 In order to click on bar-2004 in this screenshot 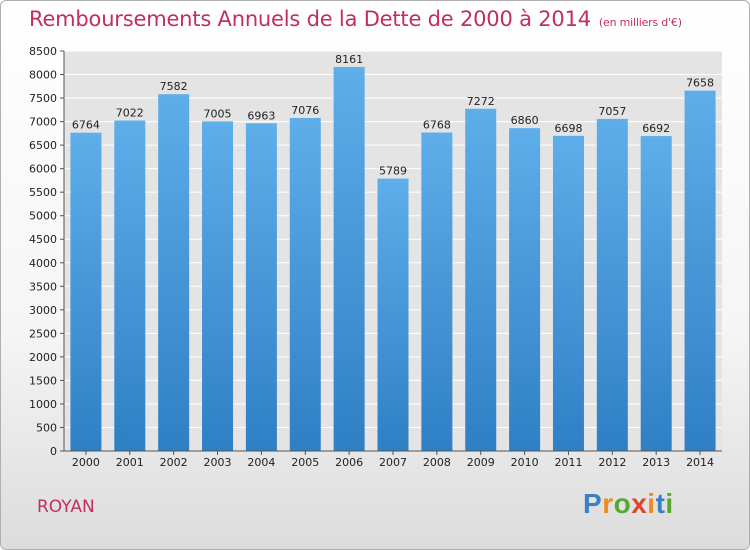, I will do `click(261, 287)`.